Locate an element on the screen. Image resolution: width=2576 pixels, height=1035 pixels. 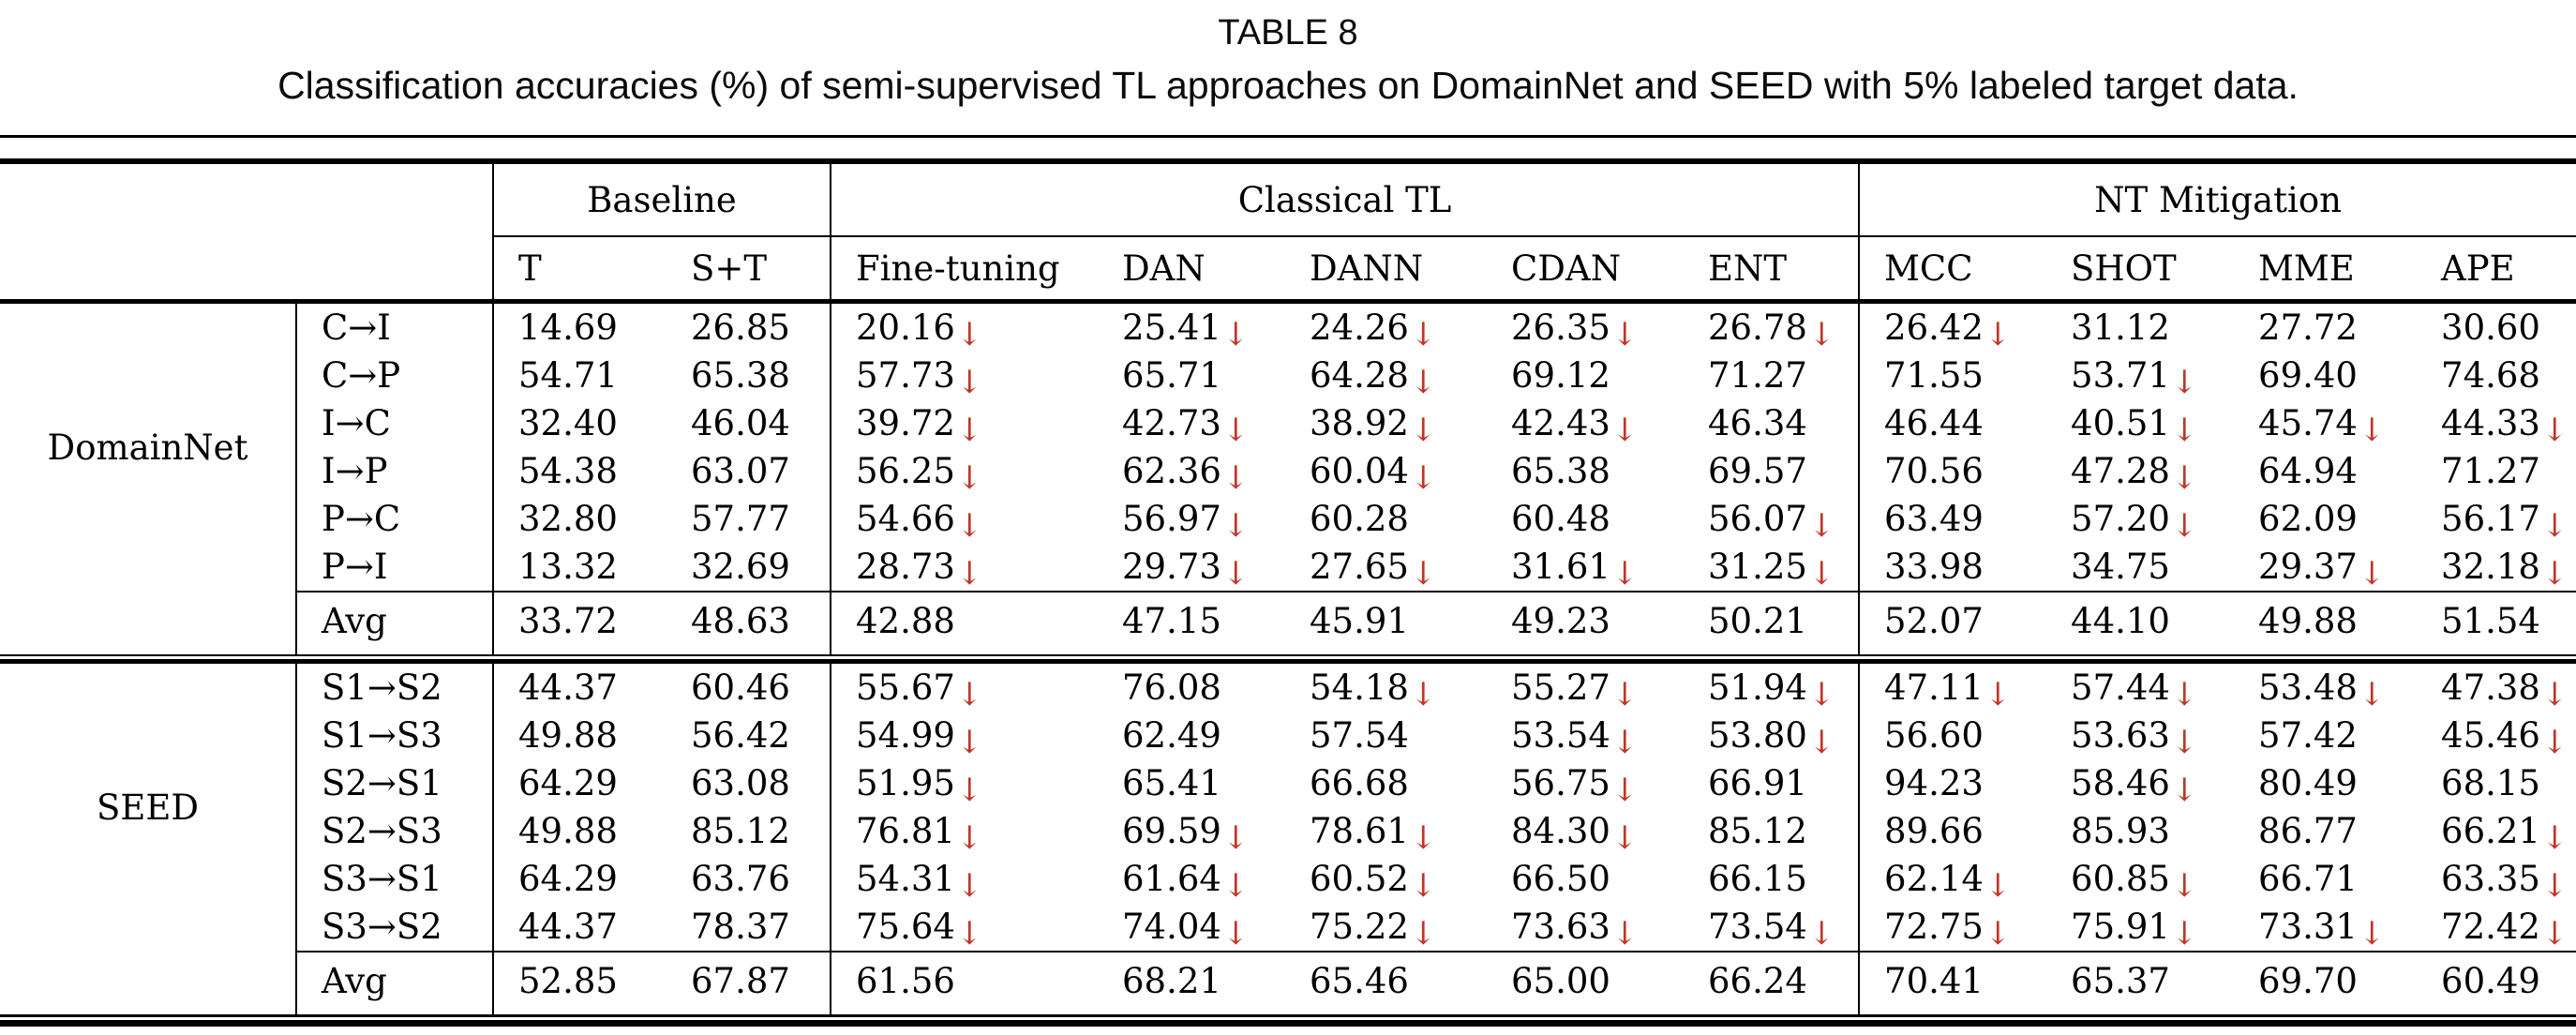
accuracy-value: 61.56 is located at coordinates (964, 983).